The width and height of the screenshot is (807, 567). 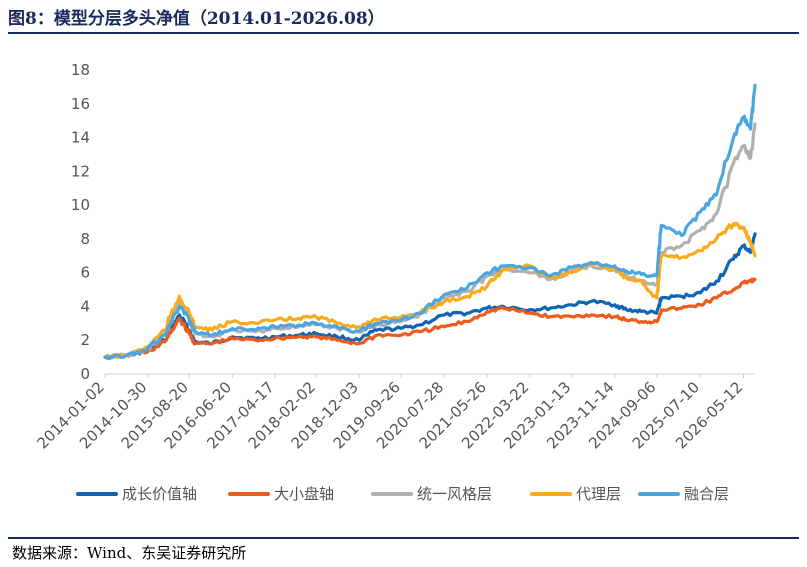 I want to click on y-tick-label: 8, so click(x=85, y=239).